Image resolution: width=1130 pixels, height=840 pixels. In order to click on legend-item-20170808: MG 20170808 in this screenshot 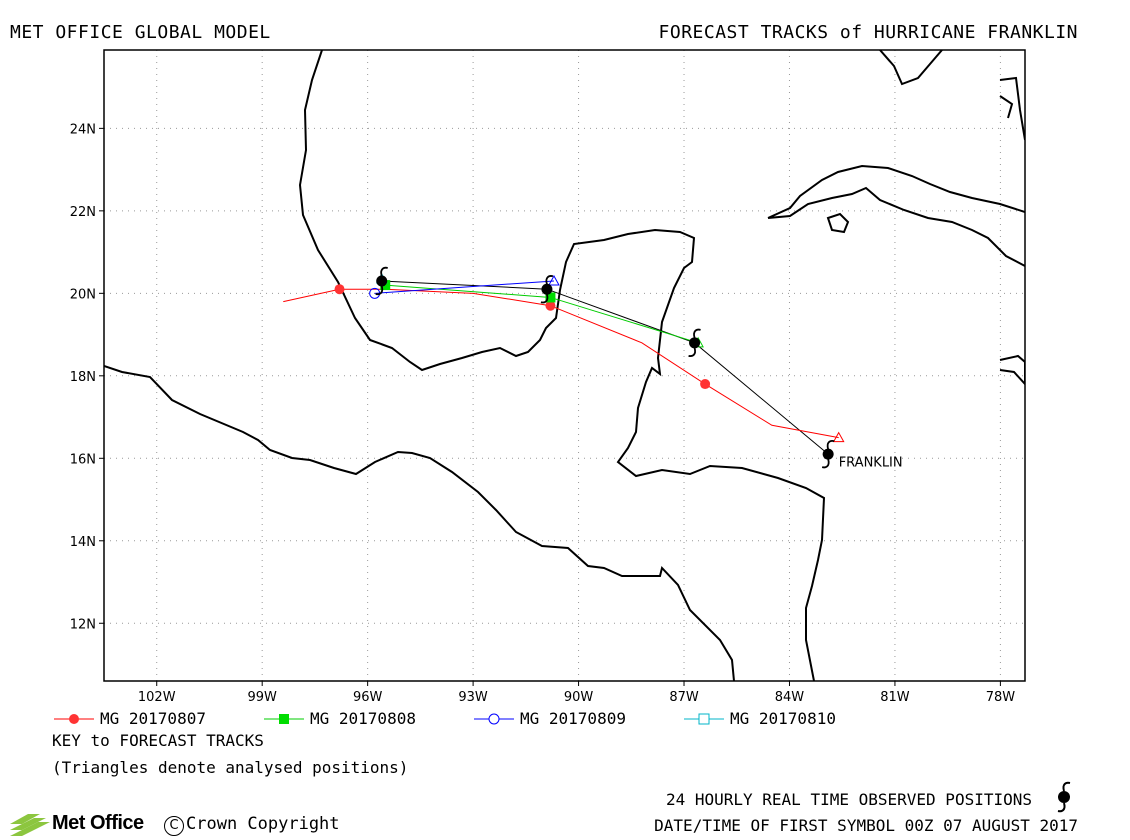, I will do `click(339, 718)`.